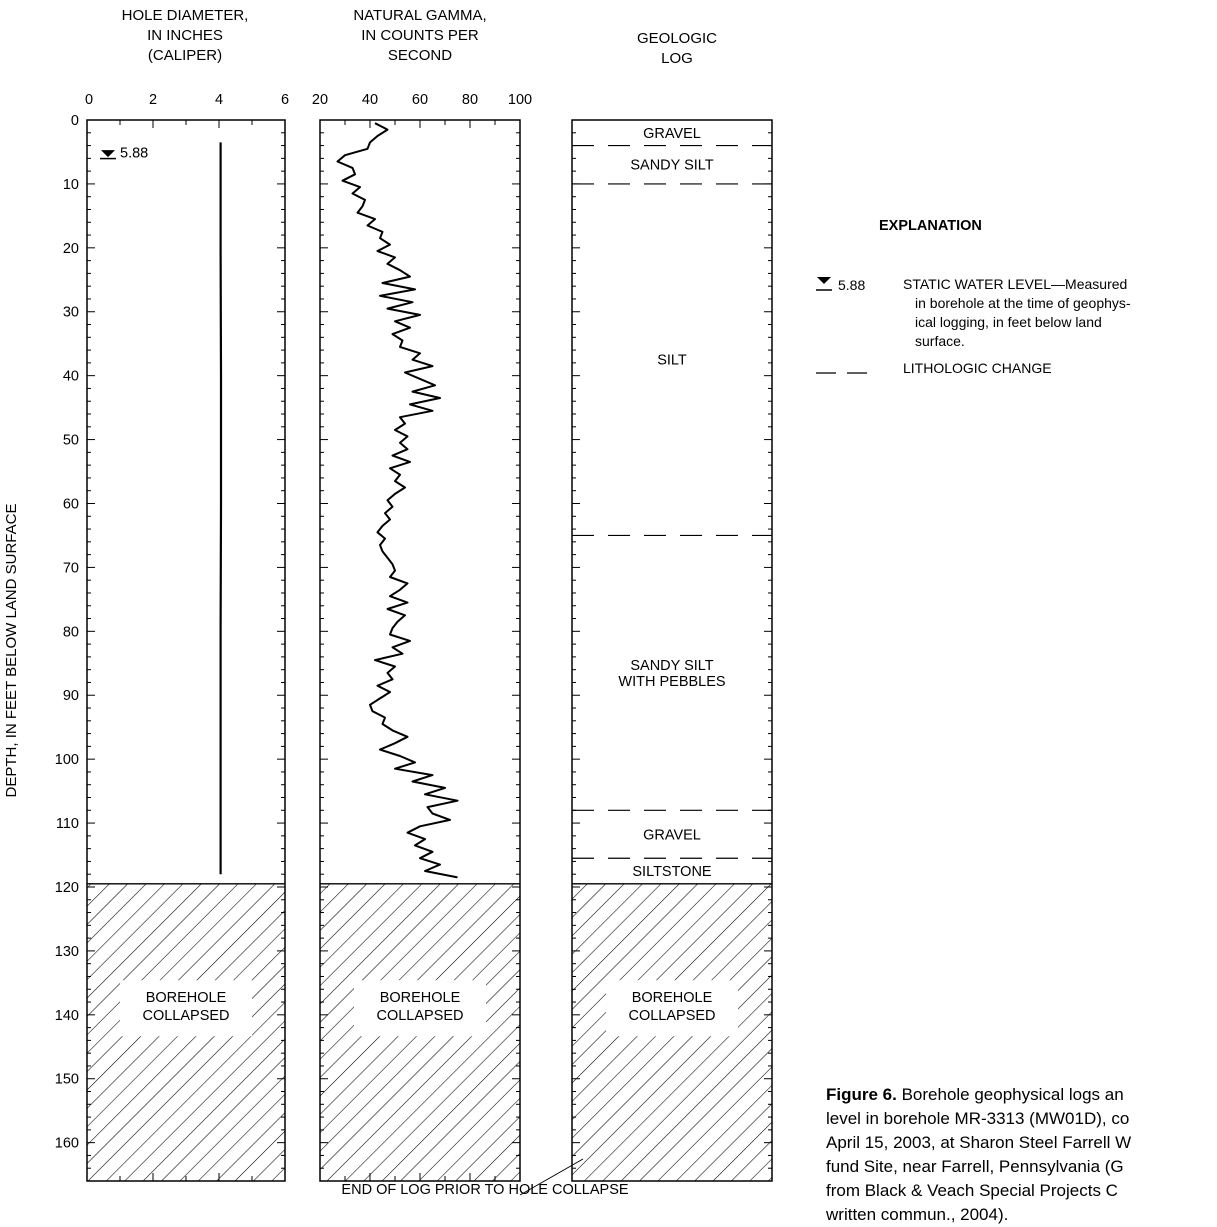 Image resolution: width=1217 pixels, height=1227 pixels. What do you see at coordinates (89, 100) in the screenshot?
I see `x-tick-label: 0` at bounding box center [89, 100].